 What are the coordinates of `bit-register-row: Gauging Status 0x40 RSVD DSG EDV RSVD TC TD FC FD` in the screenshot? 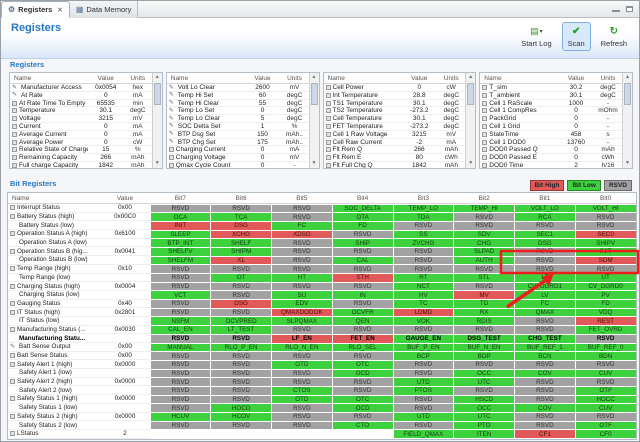 It's located at (322, 304).